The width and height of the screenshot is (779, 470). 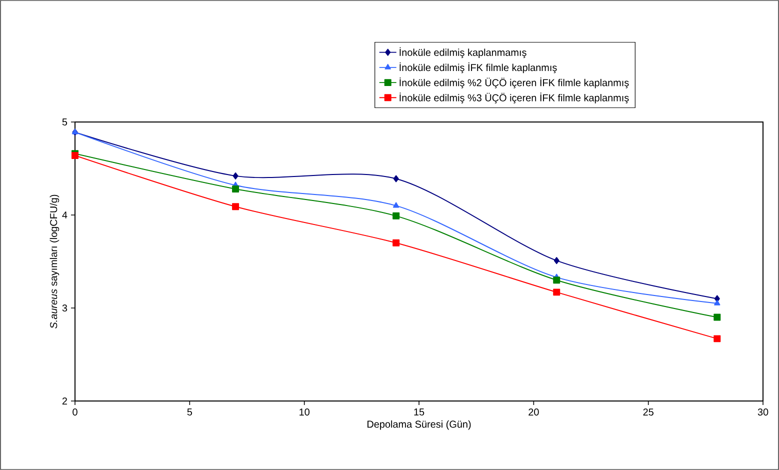 What do you see at coordinates (75, 412) in the screenshot?
I see `x-tick-label: 0` at bounding box center [75, 412].